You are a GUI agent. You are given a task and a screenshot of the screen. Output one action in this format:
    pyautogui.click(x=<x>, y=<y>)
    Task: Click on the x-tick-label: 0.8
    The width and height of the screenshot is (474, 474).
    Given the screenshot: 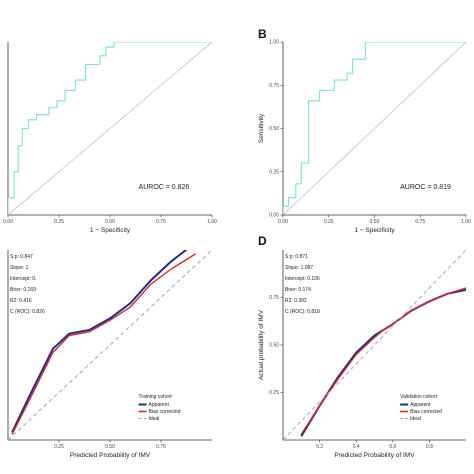 What is the action you would take?
    pyautogui.click(x=429, y=447)
    